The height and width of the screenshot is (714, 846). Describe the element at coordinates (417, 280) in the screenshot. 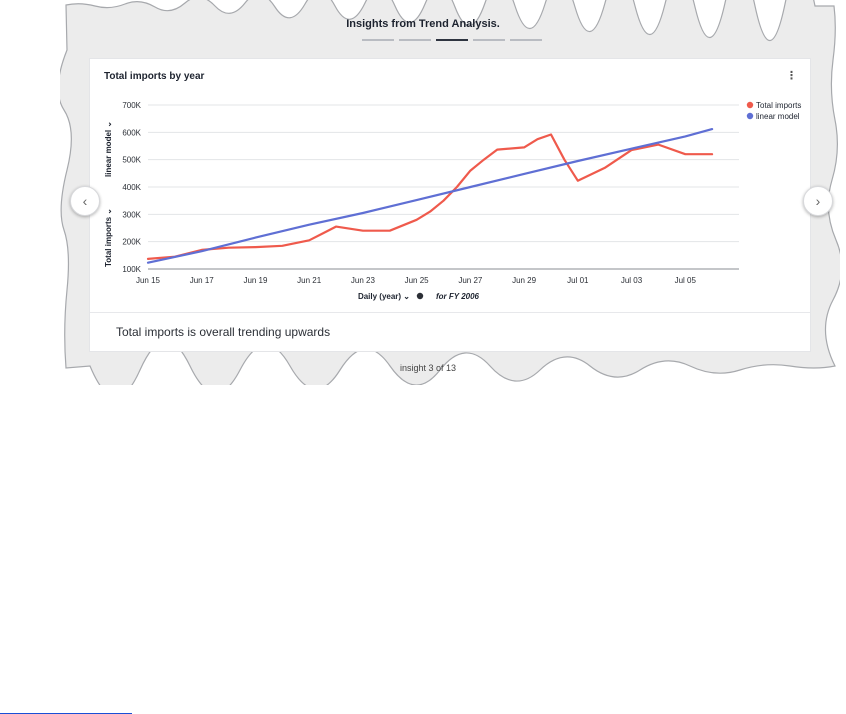

I see `x-tick-label: Jun 25` at that location.